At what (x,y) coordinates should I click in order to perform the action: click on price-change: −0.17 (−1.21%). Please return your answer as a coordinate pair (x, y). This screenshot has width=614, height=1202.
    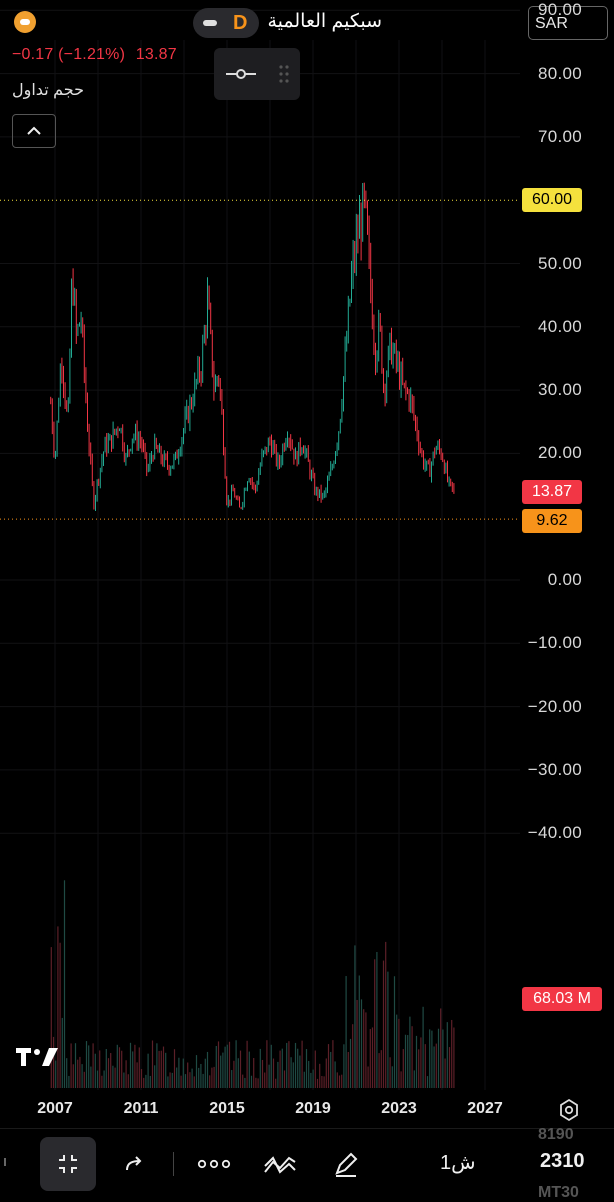
    Looking at the image, I should click on (69, 54).